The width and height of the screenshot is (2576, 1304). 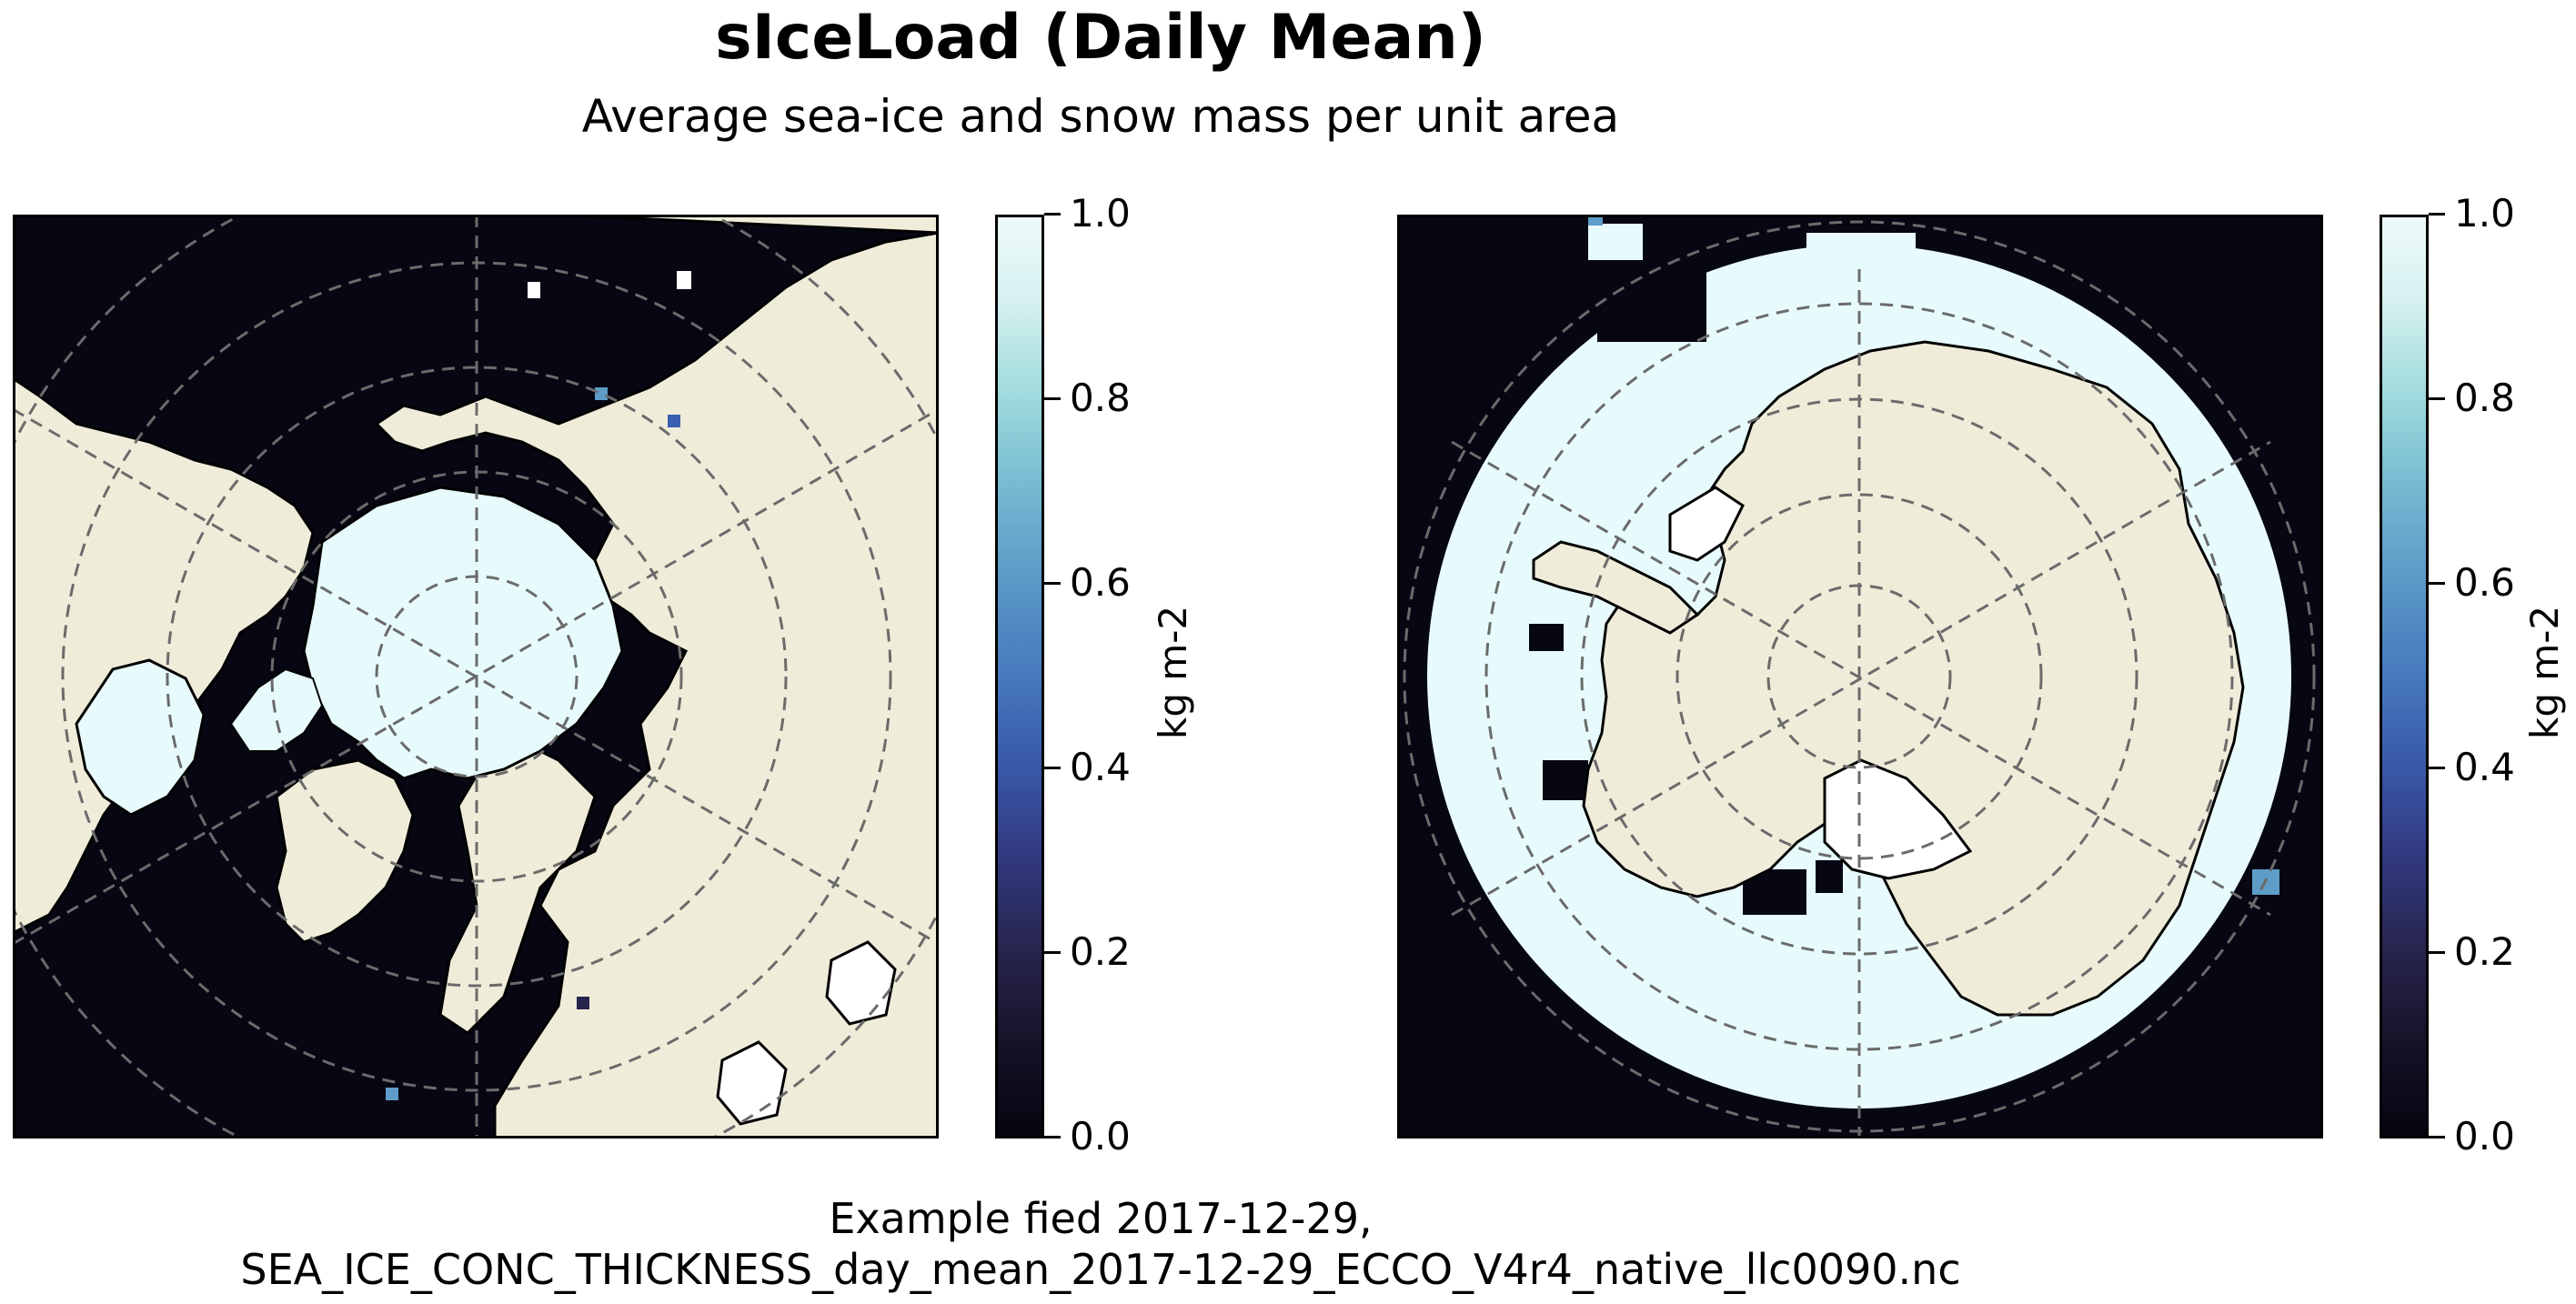 What do you see at coordinates (1019, 676) in the screenshot?
I see `north-colorbar` at bounding box center [1019, 676].